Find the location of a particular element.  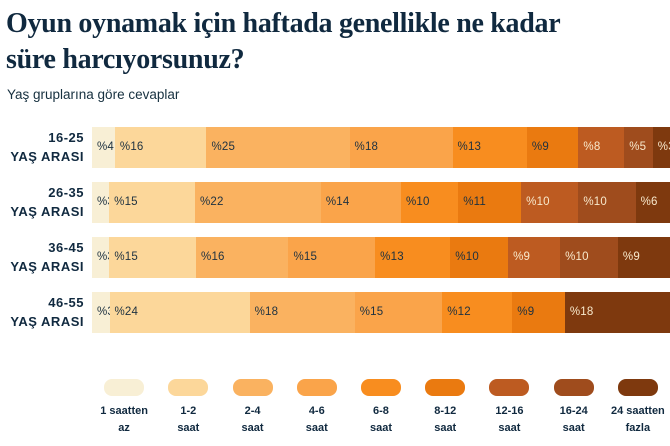

bar-segment: %14 is located at coordinates (360, 202).